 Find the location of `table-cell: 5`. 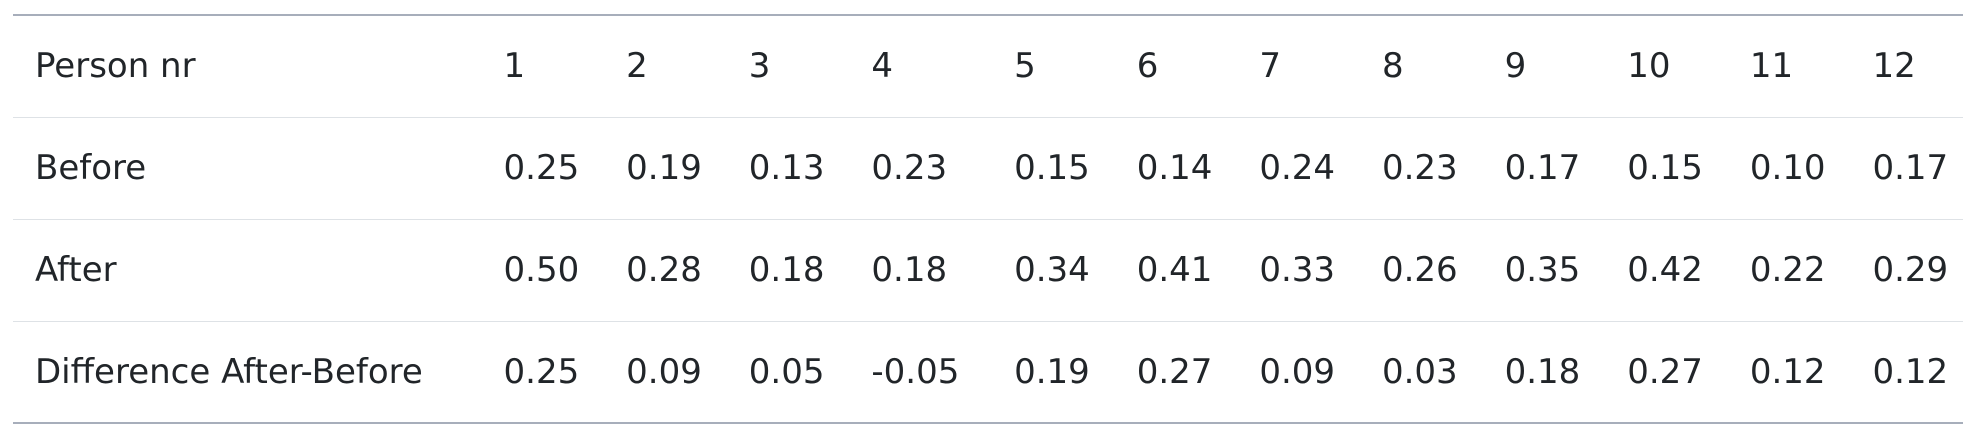

table-cell: 5 is located at coordinates (1075, 65).